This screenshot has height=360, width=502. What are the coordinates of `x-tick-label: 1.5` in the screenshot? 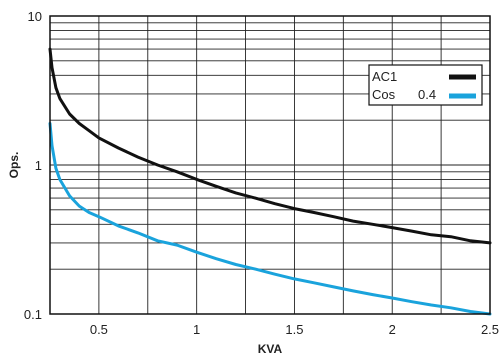 It's located at (294, 329).